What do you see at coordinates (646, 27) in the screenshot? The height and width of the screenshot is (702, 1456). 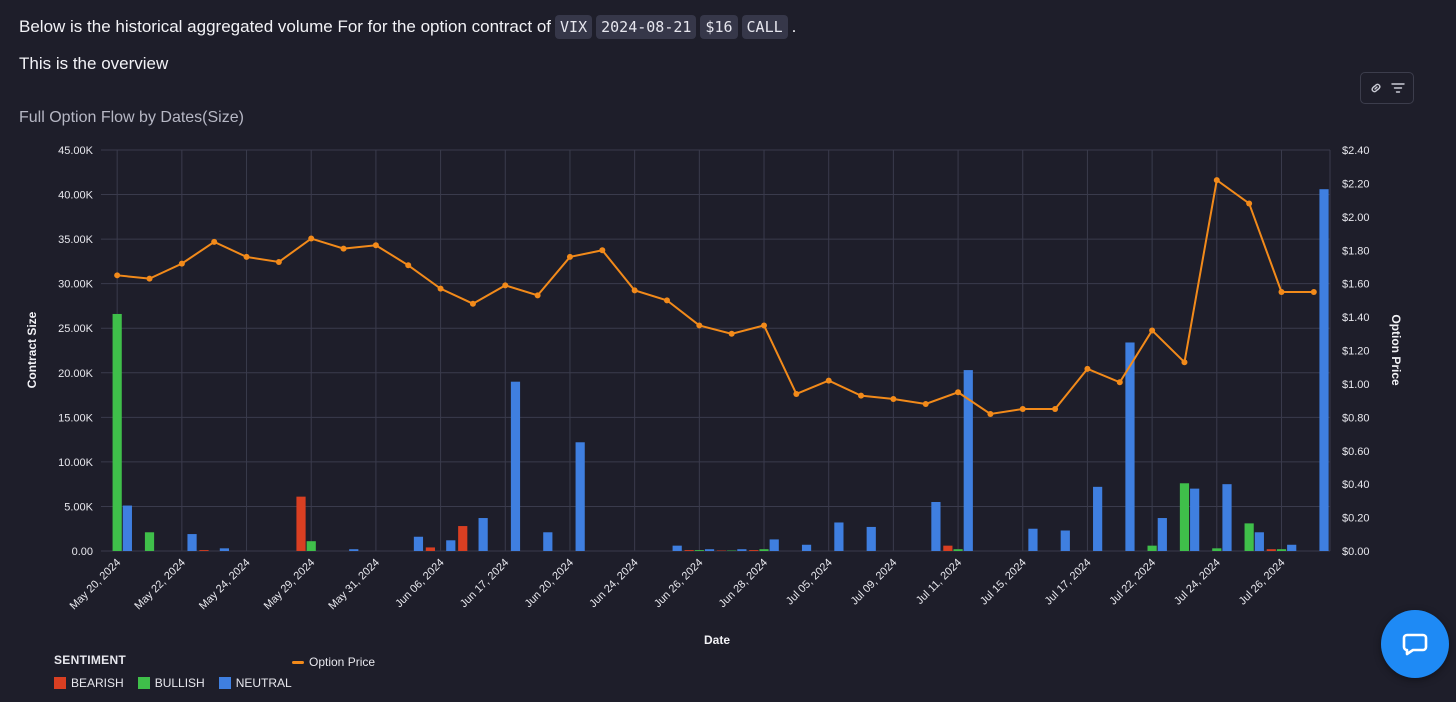 I see `tag-expiry: 2024-08-21` at bounding box center [646, 27].